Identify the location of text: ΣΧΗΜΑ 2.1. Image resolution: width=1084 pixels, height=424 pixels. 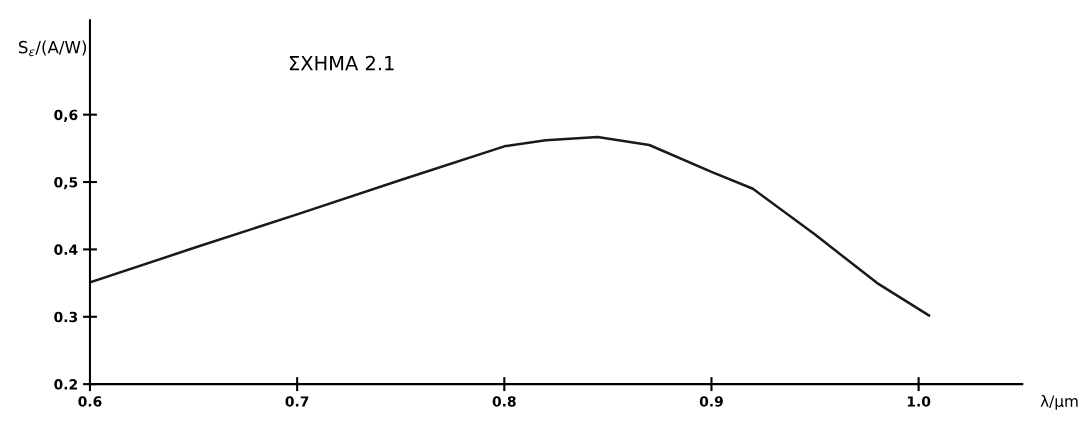
(341, 63).